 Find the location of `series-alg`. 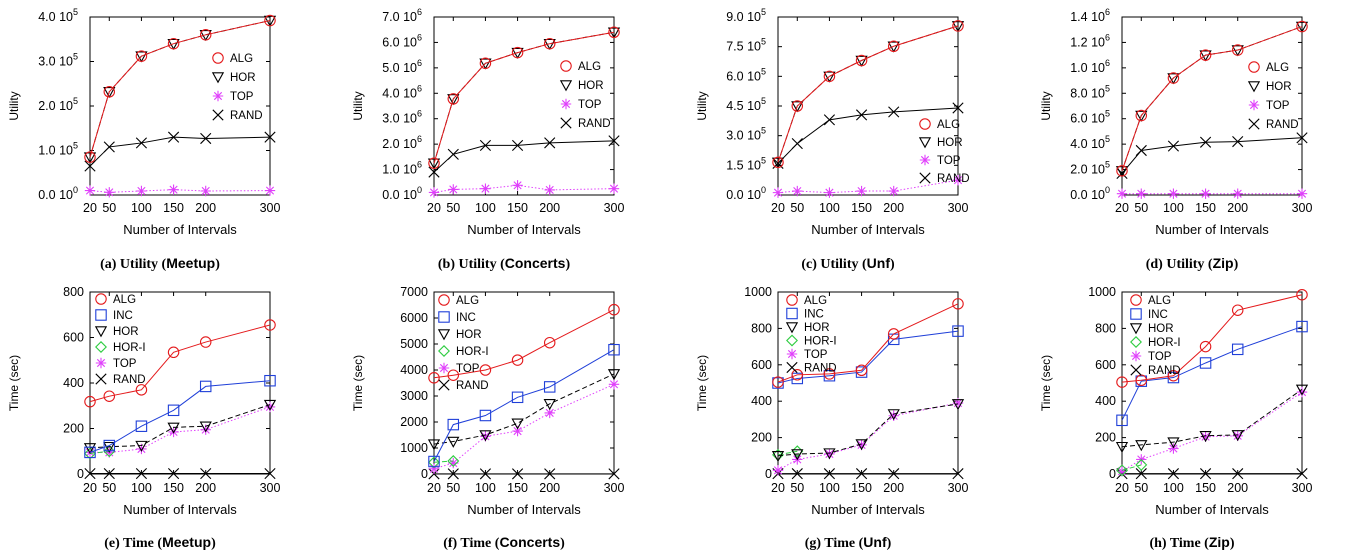

series-alg is located at coordinates (1212, 338).